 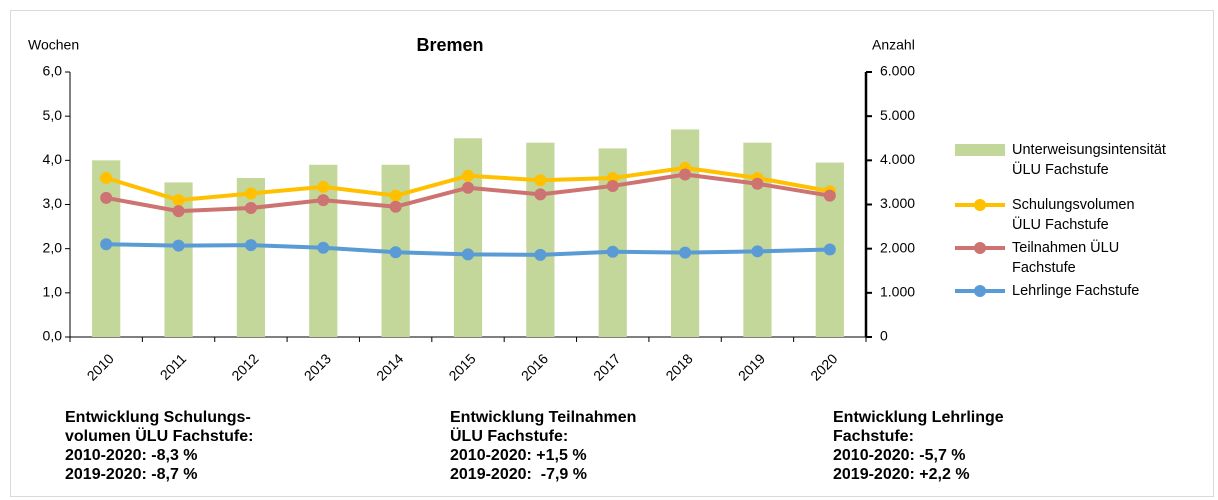 What do you see at coordinates (897, 115) in the screenshot?
I see `y2-tick-label: 5.000` at bounding box center [897, 115].